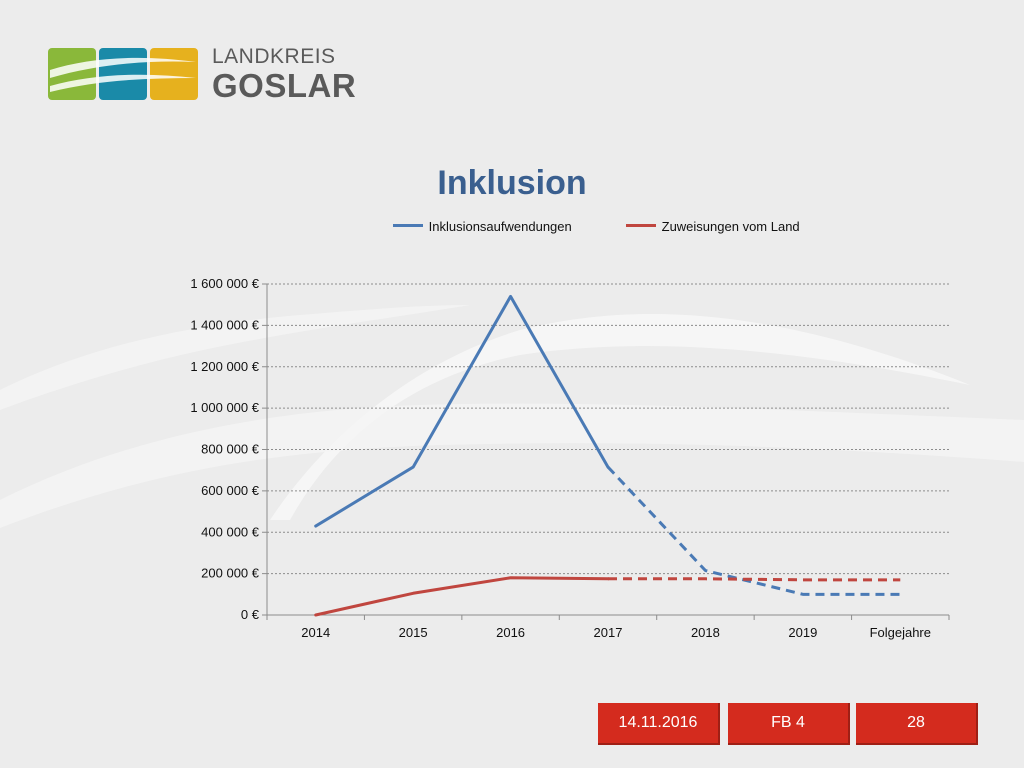  What do you see at coordinates (659, 724) in the screenshot?
I see `footer-date: 14.11.2016` at bounding box center [659, 724].